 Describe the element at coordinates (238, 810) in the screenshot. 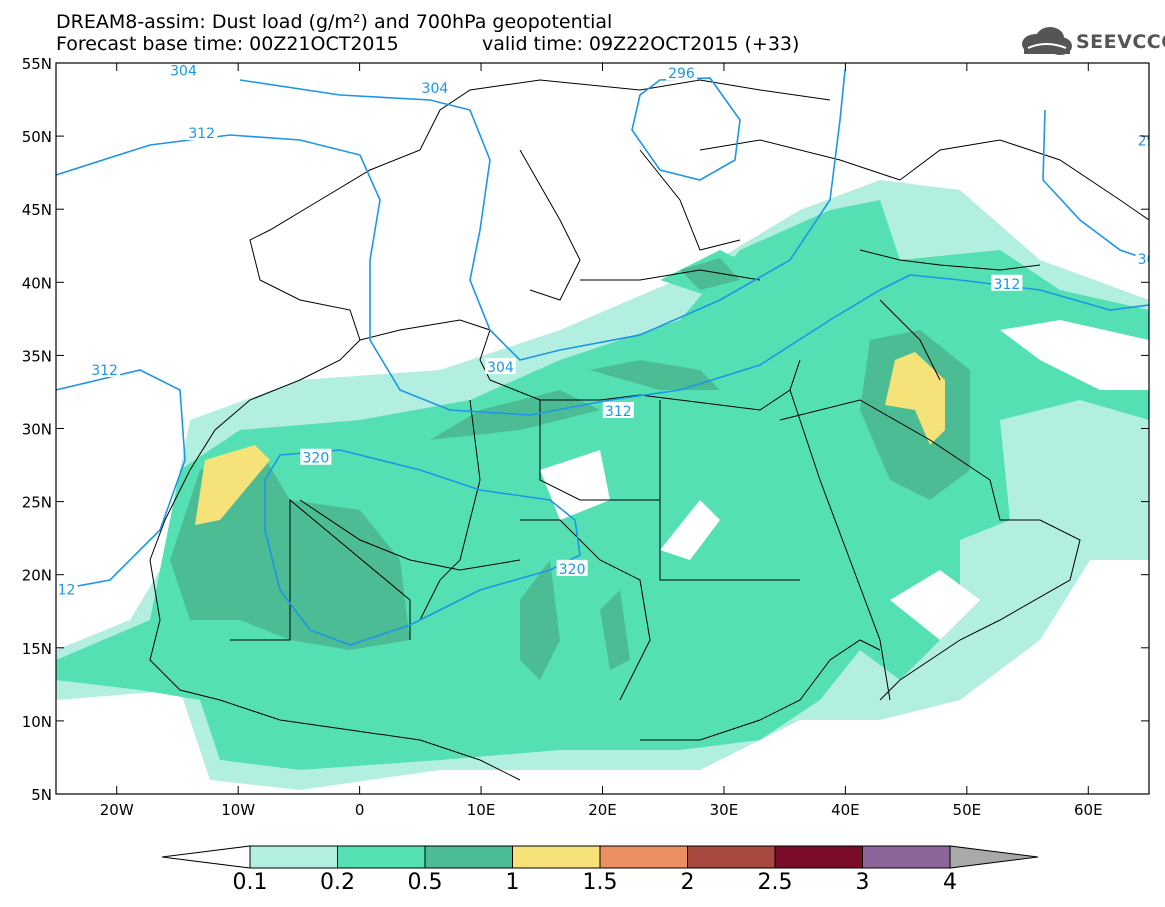

I see `lon-label: 10W` at that location.